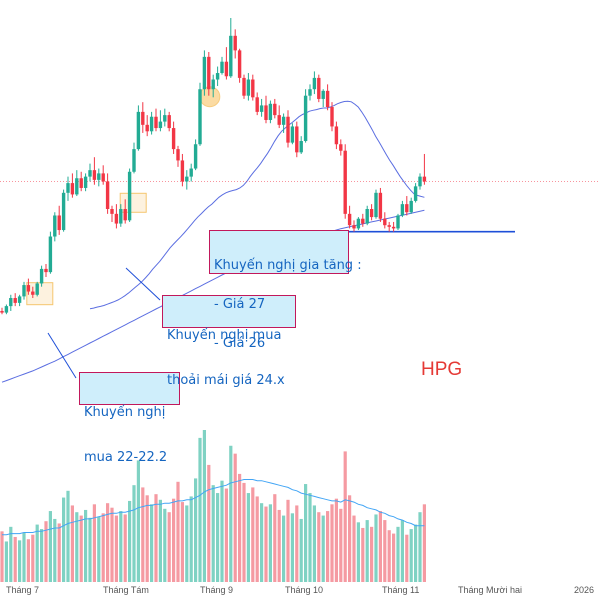 The image size is (600, 600). I want to click on callout-line: Khuyến nghị, so click(125, 412).